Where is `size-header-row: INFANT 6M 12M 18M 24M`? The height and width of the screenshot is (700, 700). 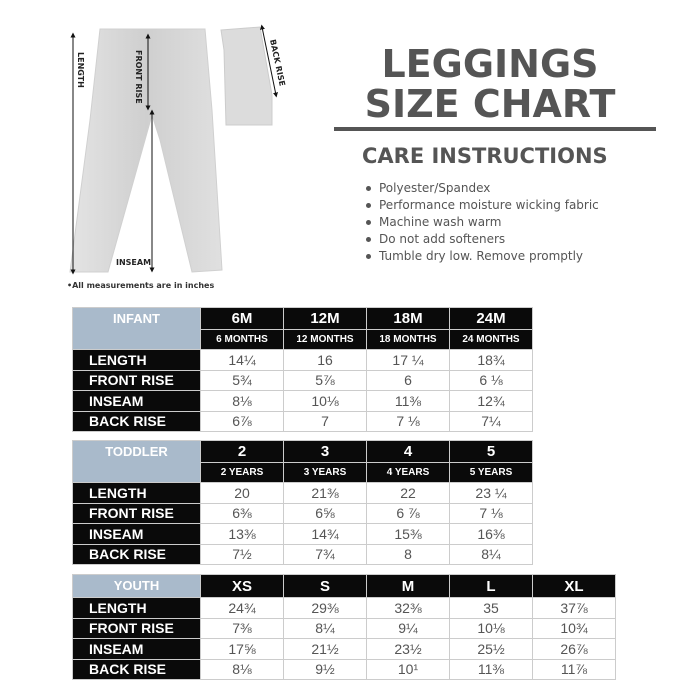
size-header-row: INFANT 6M 12M 18M 24M is located at coordinates (302, 328).